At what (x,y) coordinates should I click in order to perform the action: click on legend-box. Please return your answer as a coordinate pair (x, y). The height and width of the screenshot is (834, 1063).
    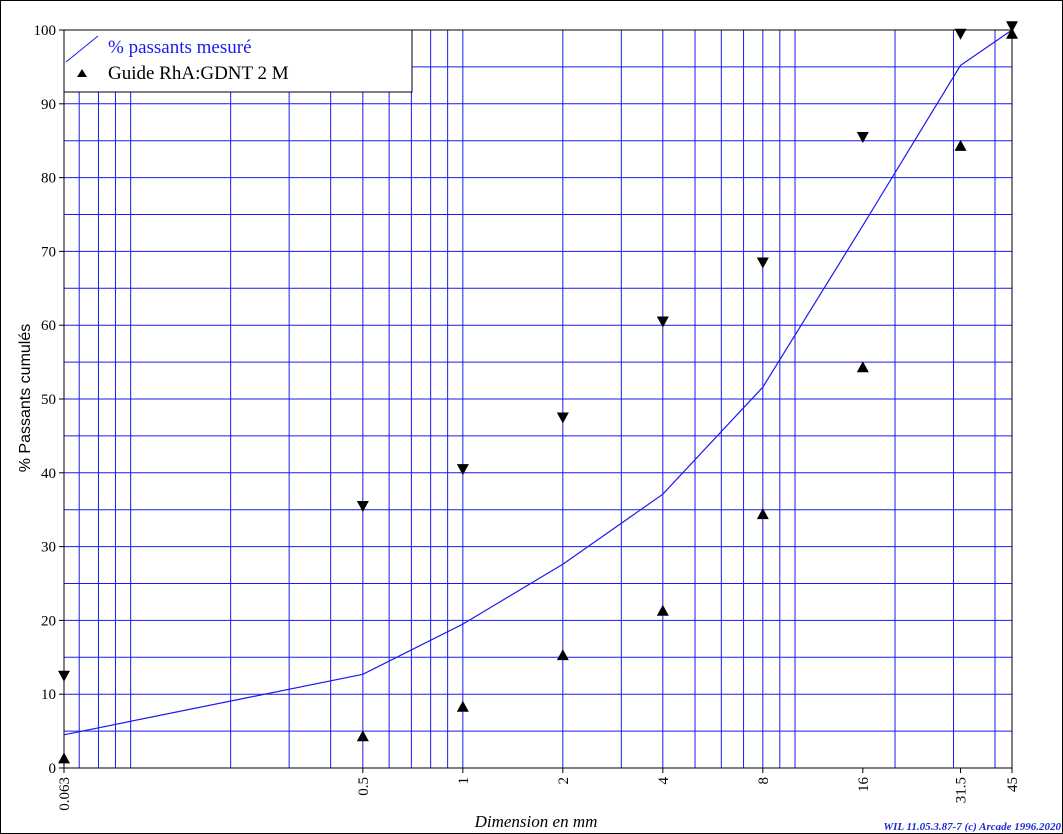
    Looking at the image, I should click on (238, 61).